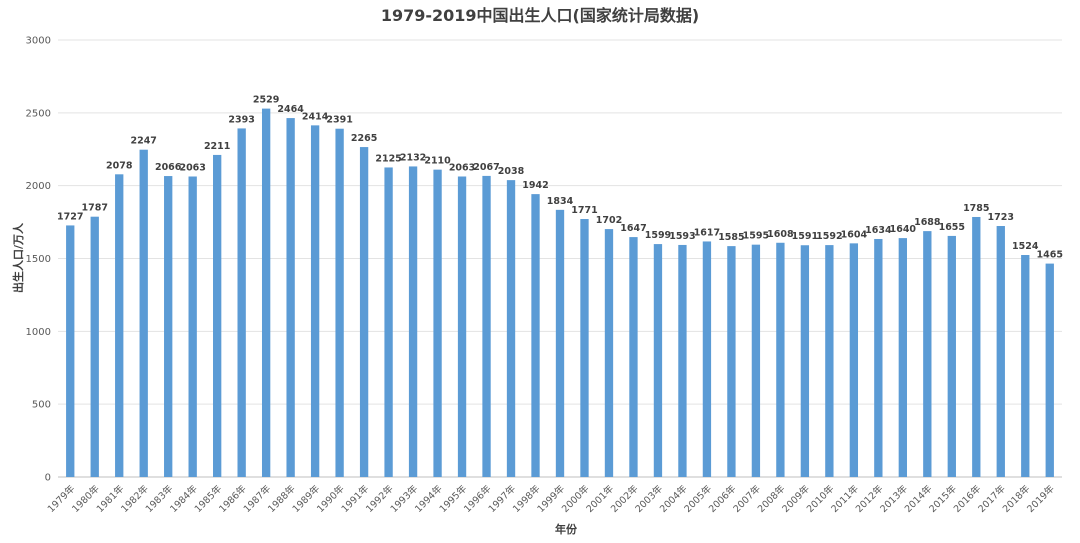 This screenshot has height=543, width=1080. Describe the element at coordinates (18, 257) in the screenshot. I see `y-axis-label: 出生人口/万人` at that location.